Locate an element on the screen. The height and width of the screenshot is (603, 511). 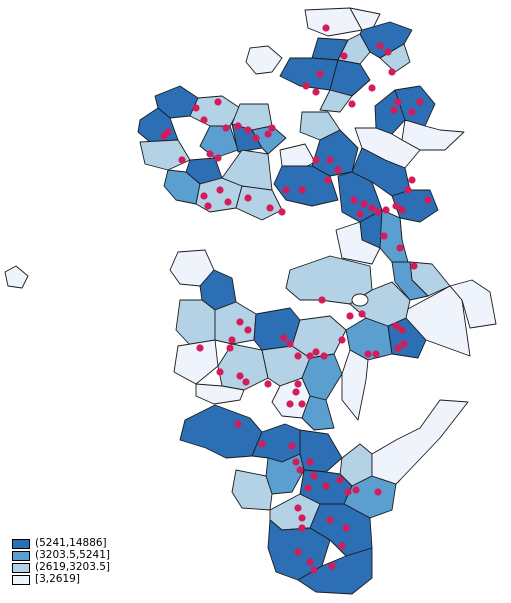
legend-item-3: (2619,3203.5] is located at coordinates (97, 568).